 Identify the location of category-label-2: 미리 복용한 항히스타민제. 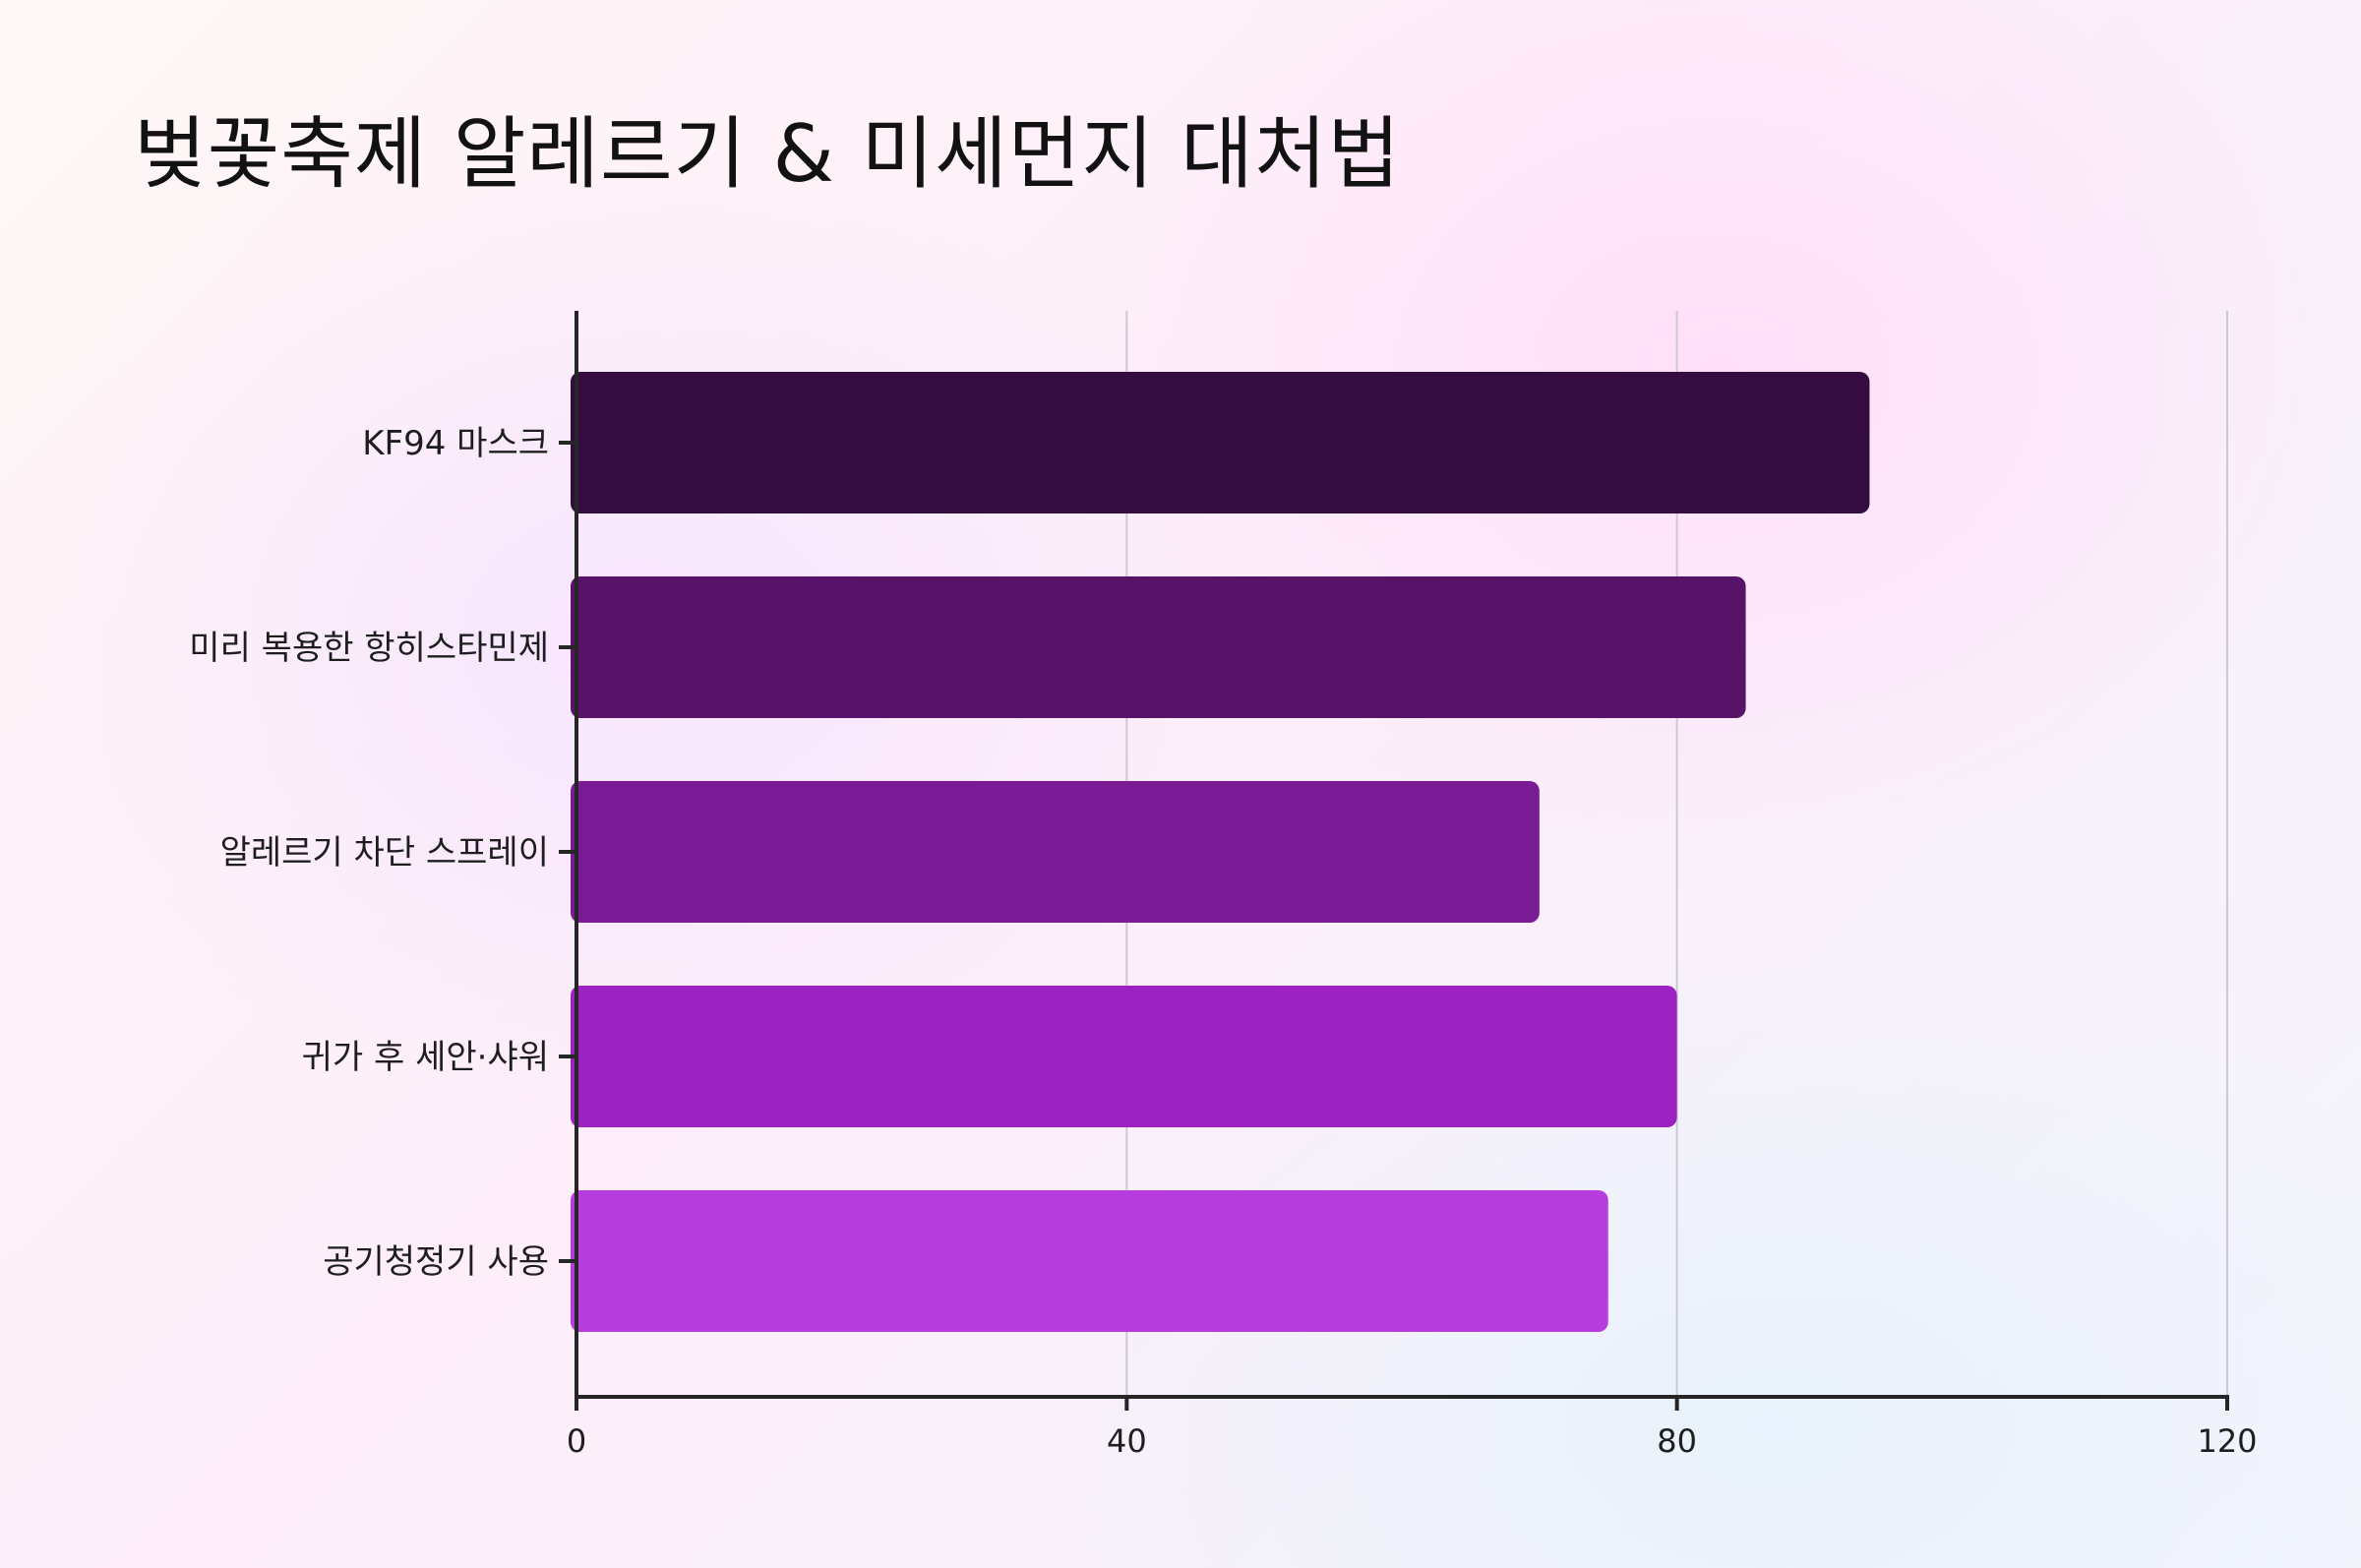
(369, 649).